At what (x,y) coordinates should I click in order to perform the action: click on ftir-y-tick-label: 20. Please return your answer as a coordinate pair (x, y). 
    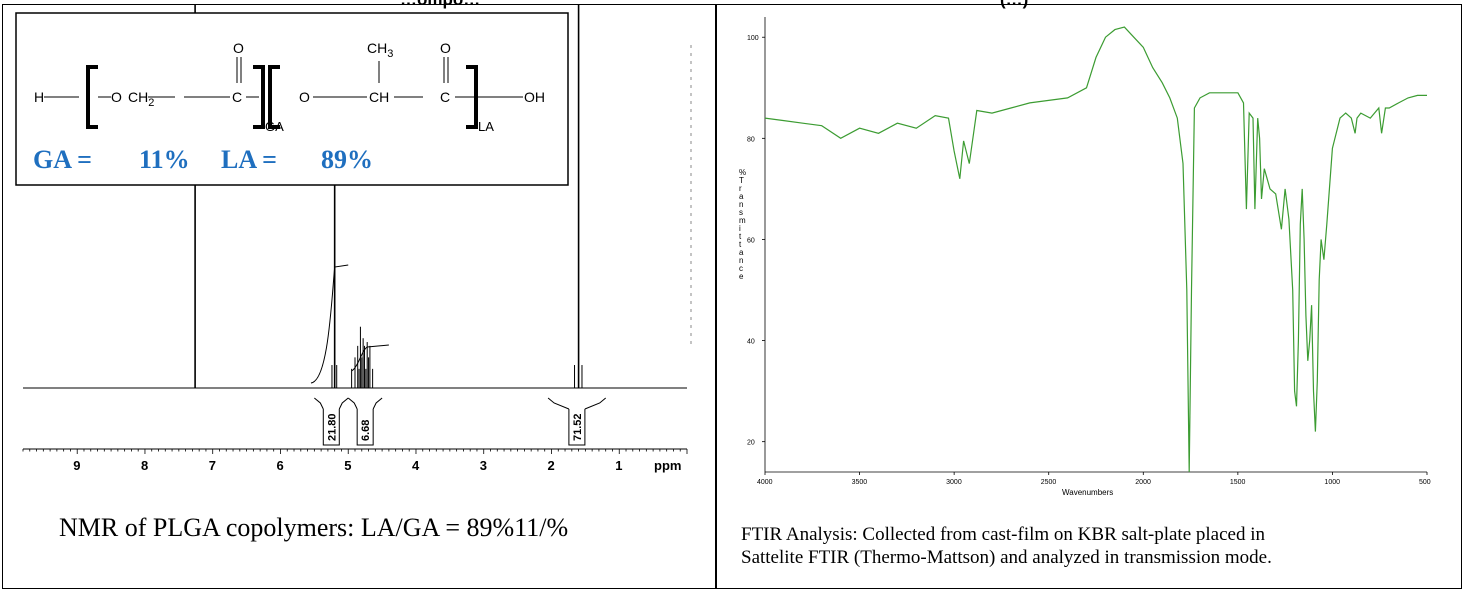
    Looking at the image, I should click on (751, 443).